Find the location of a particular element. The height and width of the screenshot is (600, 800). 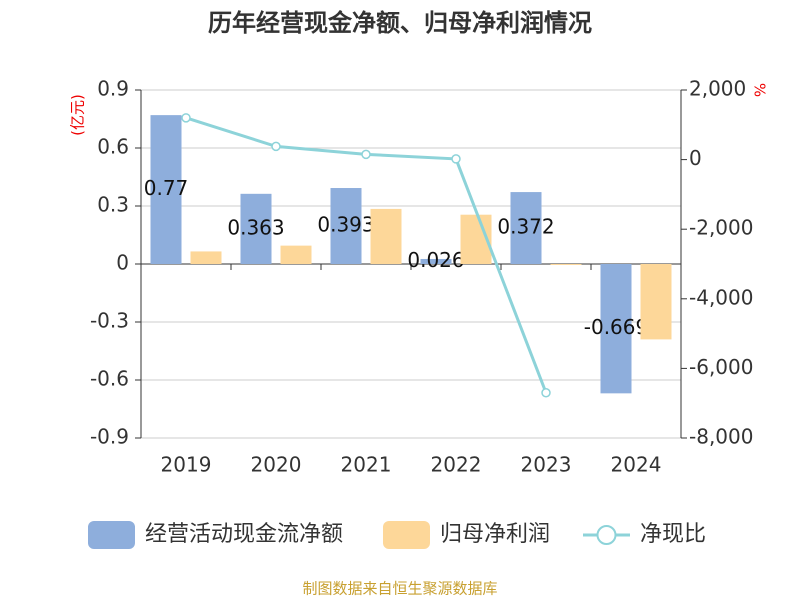

legend-label: 归母净利润 is located at coordinates (495, 534).